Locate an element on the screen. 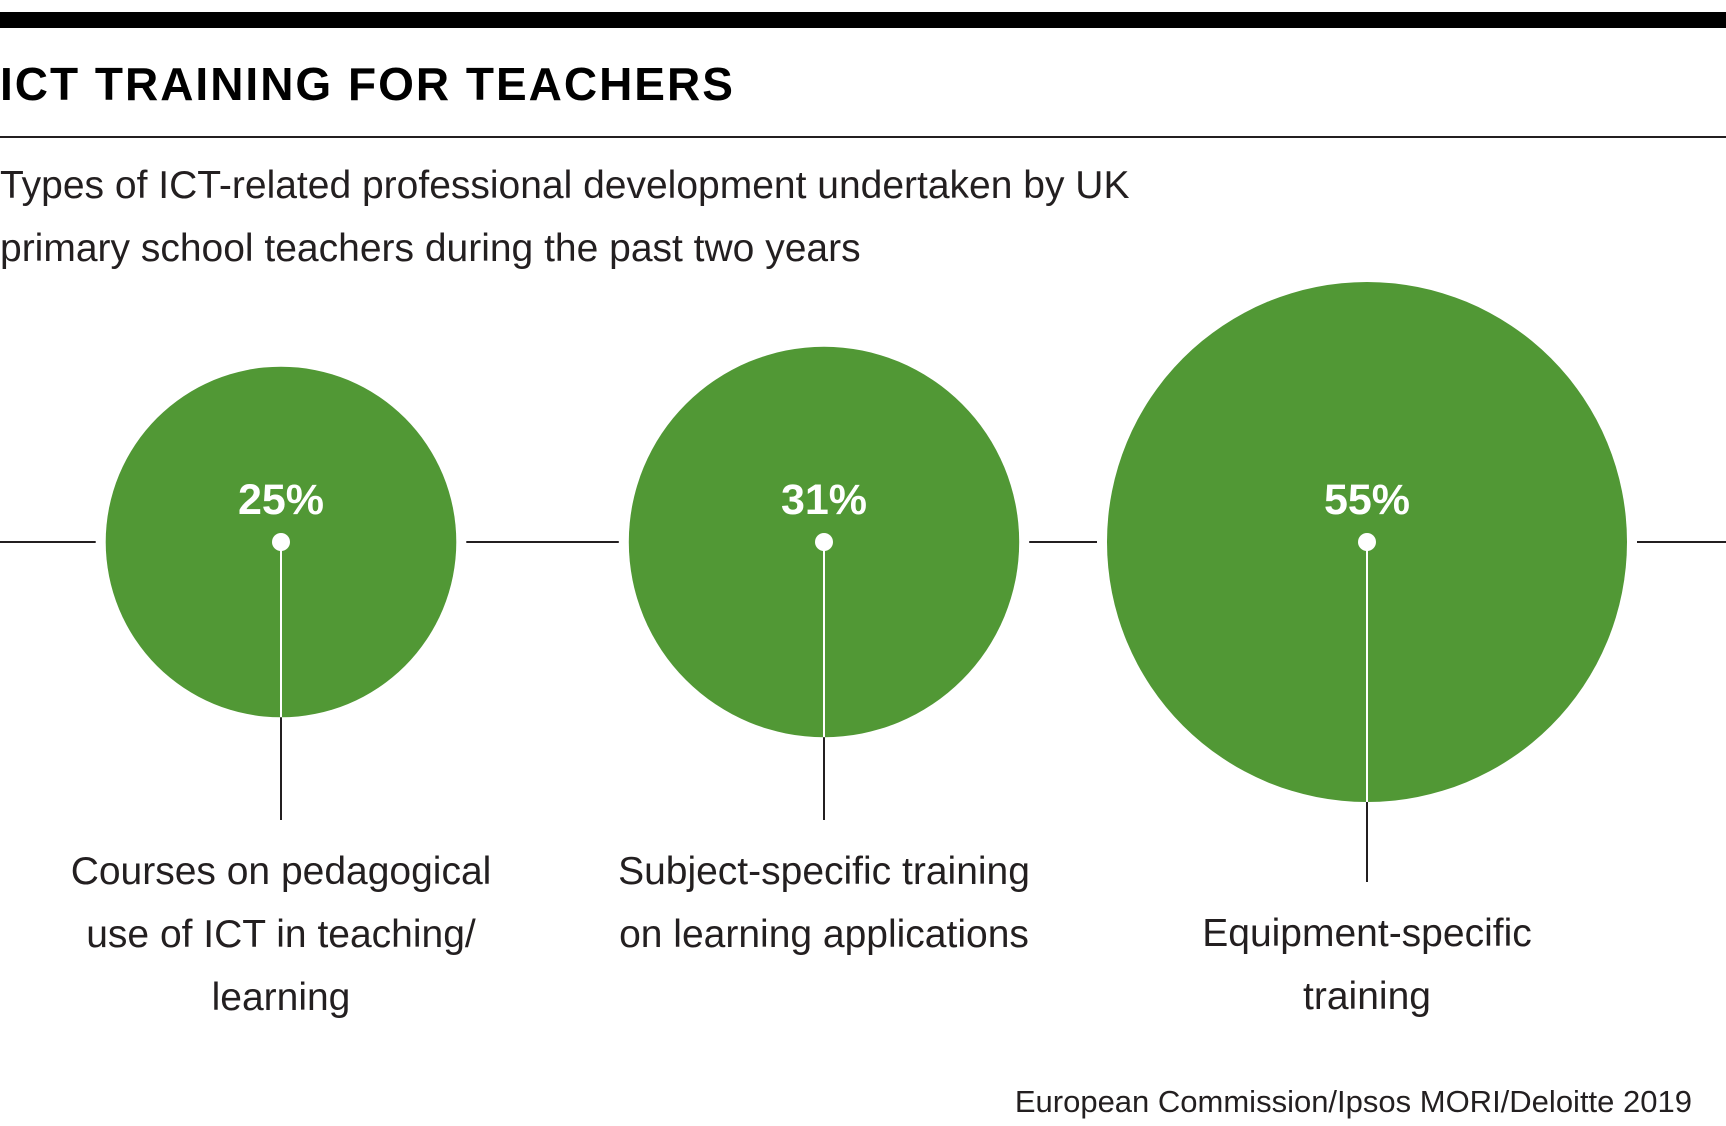 The height and width of the screenshot is (1126, 1726). category-label-1-line-2: use of ICT in teaching/ is located at coordinates (281, 934).